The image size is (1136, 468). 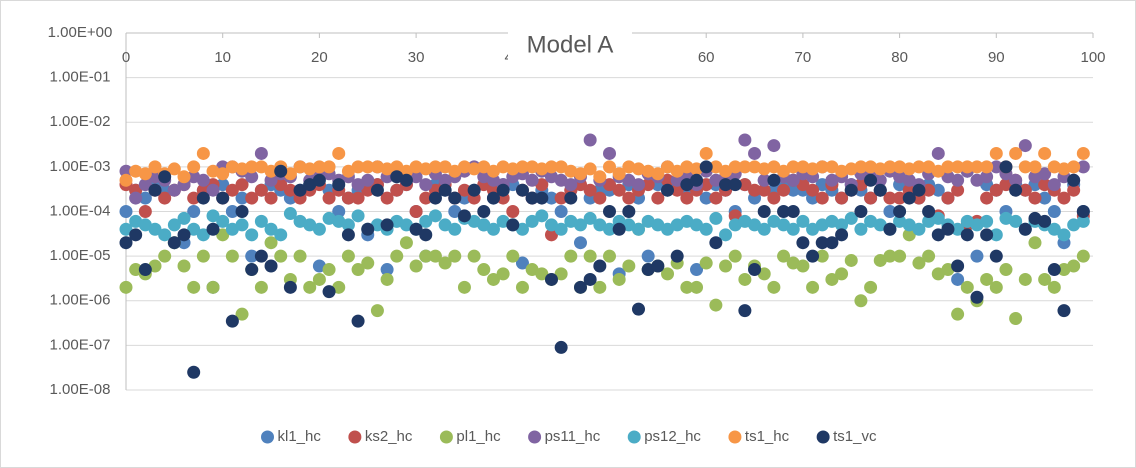 I want to click on y-tick-label: 1.00E-03, so click(x=80, y=166).